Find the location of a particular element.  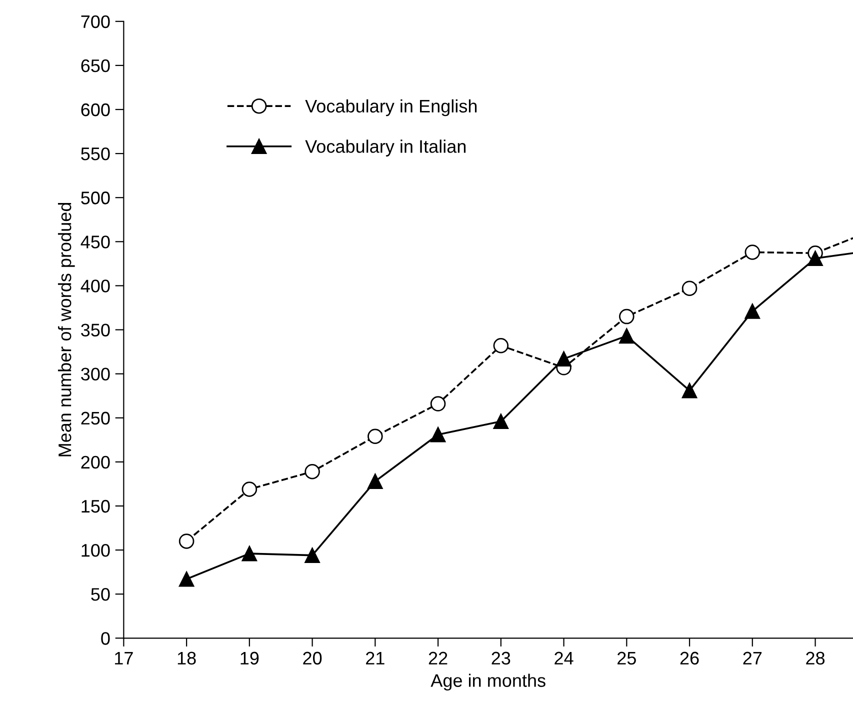

x-tick-label: 18 is located at coordinates (187, 658).